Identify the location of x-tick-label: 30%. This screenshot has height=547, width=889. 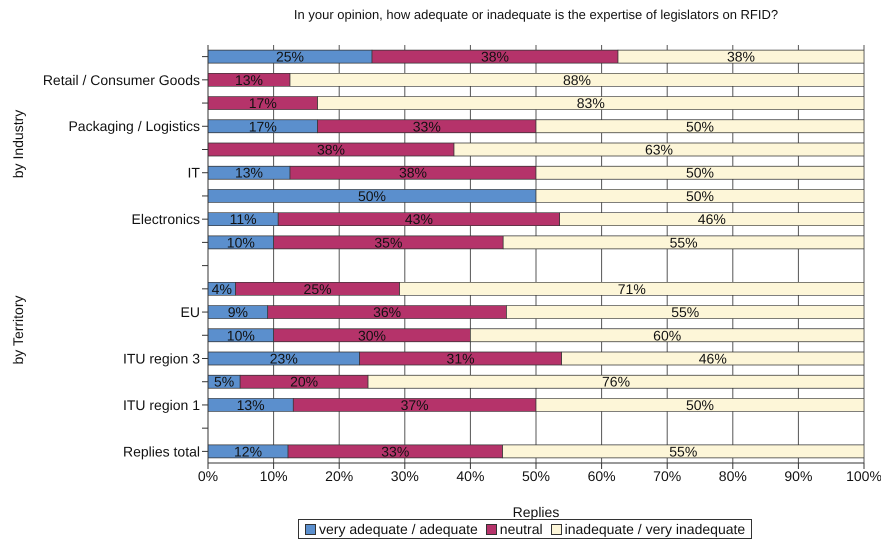
(404, 476).